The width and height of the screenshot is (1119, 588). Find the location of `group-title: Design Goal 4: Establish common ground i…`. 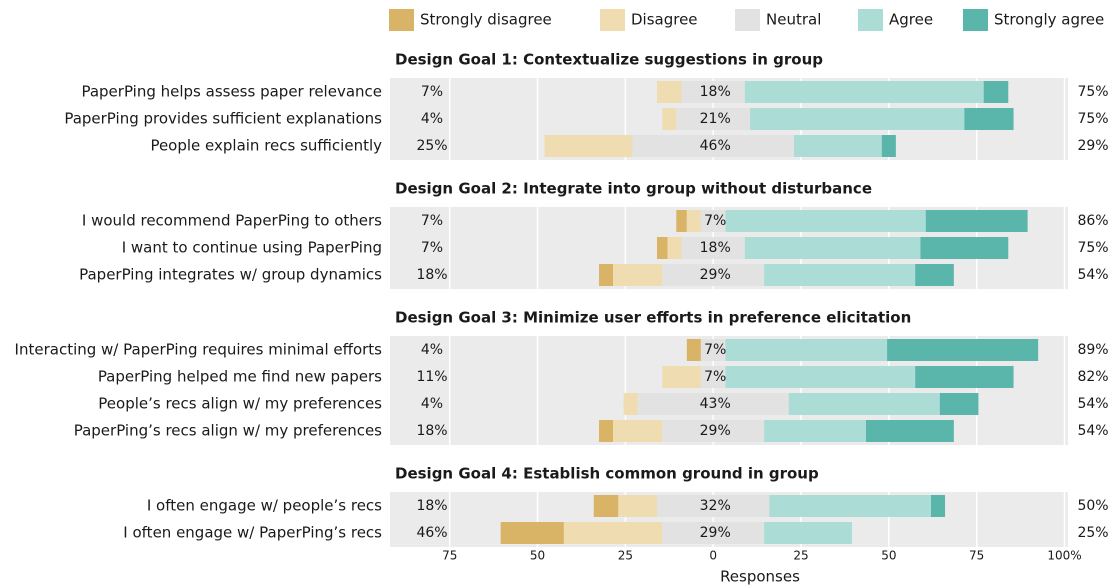

group-title: Design Goal 4: Establish common ground i… is located at coordinates (607, 474).